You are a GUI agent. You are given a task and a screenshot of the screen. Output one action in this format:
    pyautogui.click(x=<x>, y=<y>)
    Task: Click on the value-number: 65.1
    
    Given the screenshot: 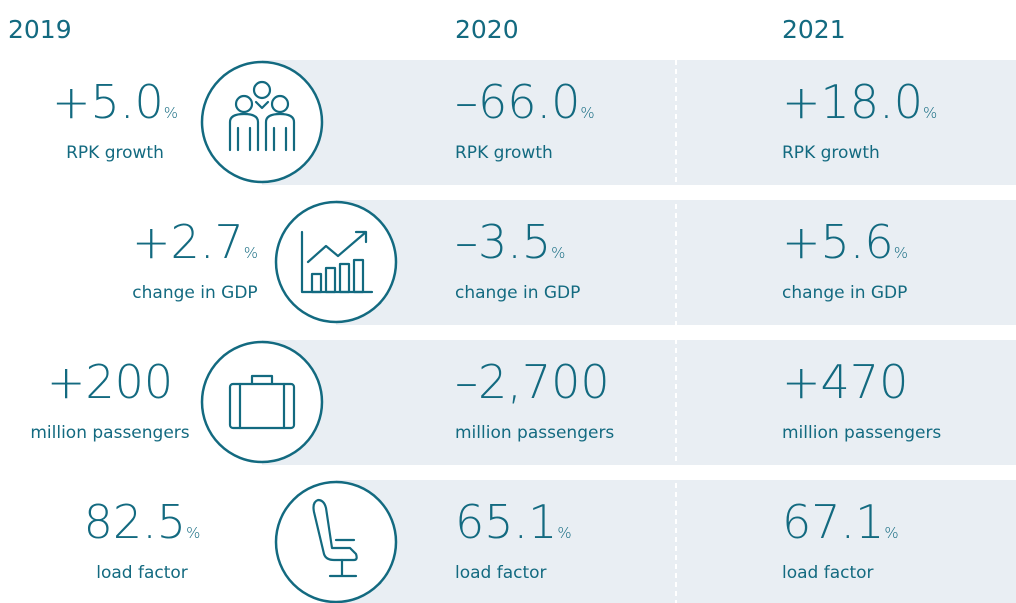 What is the action you would take?
    pyautogui.click(x=506, y=522)
    